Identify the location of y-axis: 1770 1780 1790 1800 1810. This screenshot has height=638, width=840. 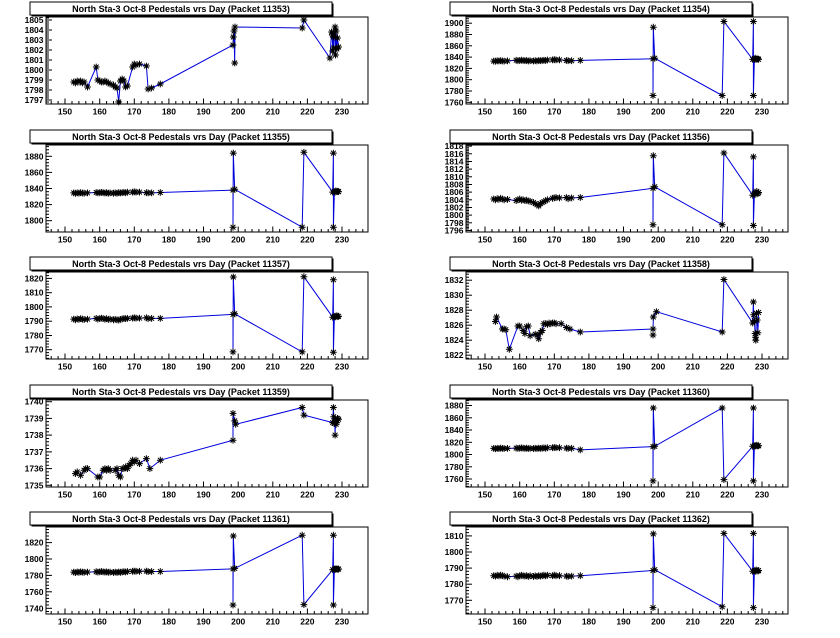
(459, 572).